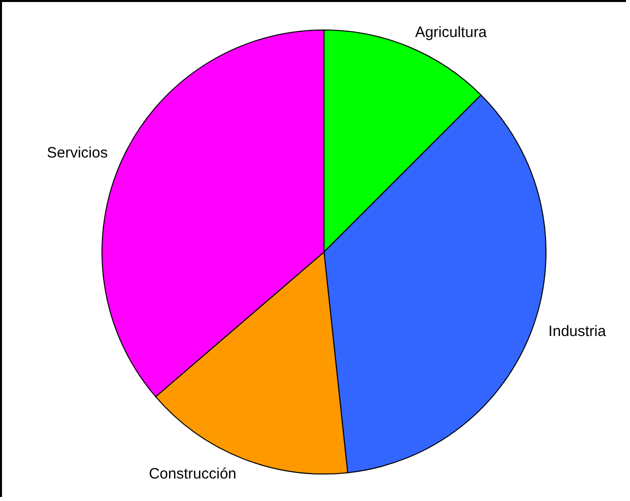 The width and height of the screenshot is (630, 501). I want to click on slice-label: Industria, so click(577, 331).